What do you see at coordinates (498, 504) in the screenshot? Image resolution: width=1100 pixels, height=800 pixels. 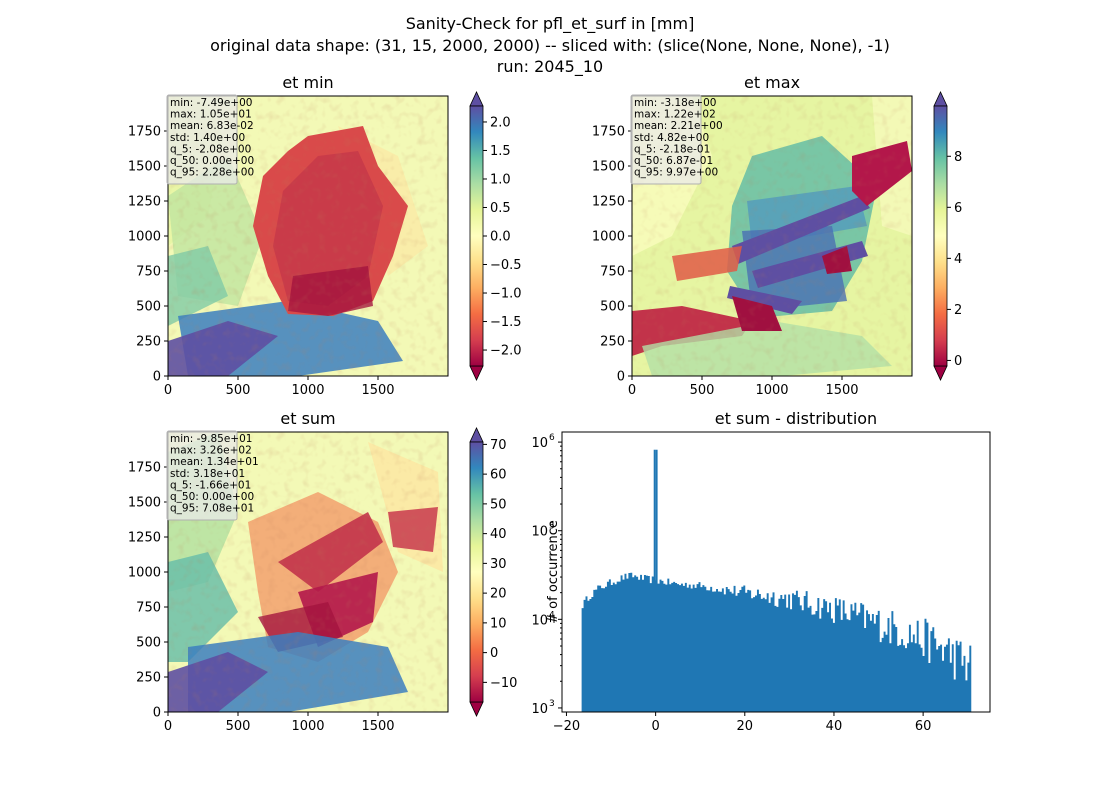 I see `colorbar-tick-label: 50` at bounding box center [498, 504].